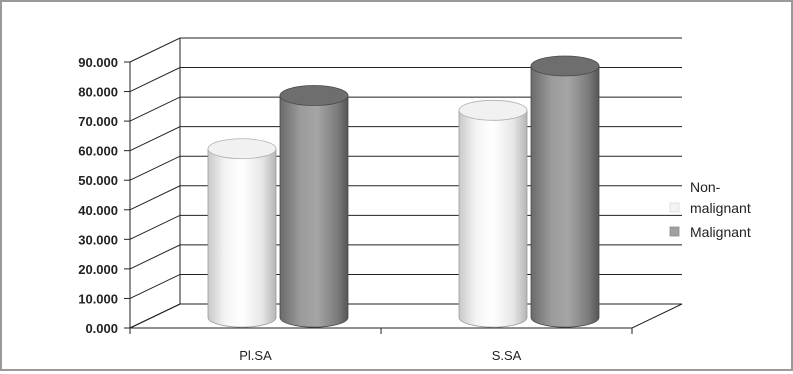 The height and width of the screenshot is (374, 793). What do you see at coordinates (720, 208) in the screenshot?
I see `legend-label: malignant` at bounding box center [720, 208].